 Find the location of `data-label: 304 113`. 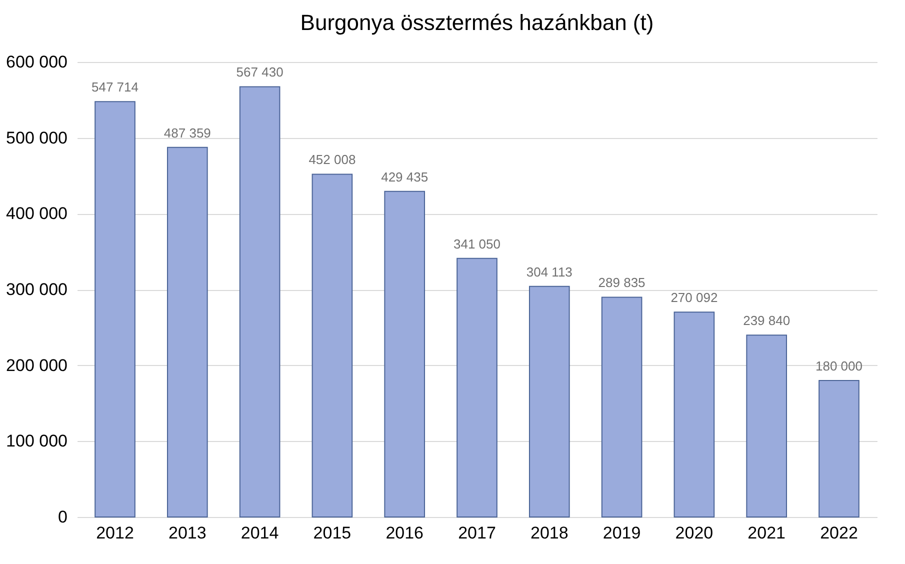

data-label: 304 113 is located at coordinates (549, 272).